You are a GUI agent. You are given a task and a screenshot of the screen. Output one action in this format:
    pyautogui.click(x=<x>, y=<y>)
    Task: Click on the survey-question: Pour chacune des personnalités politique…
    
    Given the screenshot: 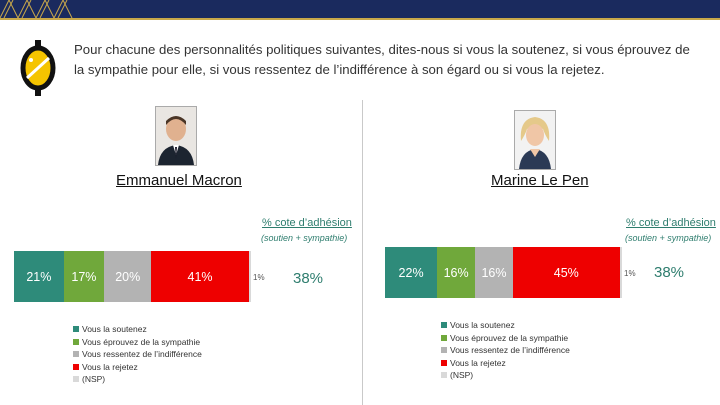 What is the action you would take?
    pyautogui.click(x=382, y=59)
    